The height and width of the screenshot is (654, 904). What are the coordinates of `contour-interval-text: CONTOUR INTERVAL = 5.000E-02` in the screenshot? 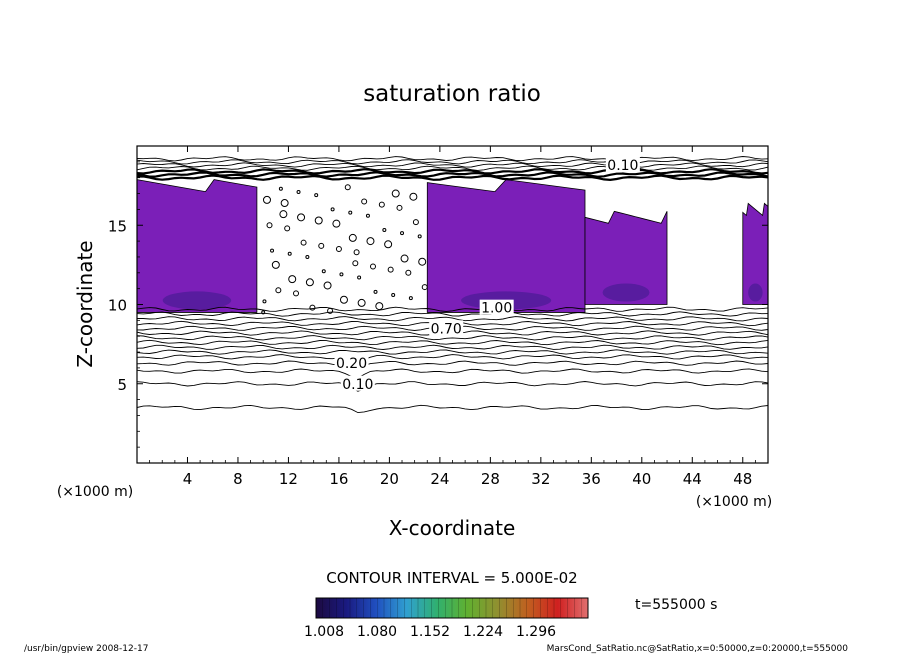 It's located at (451, 578).